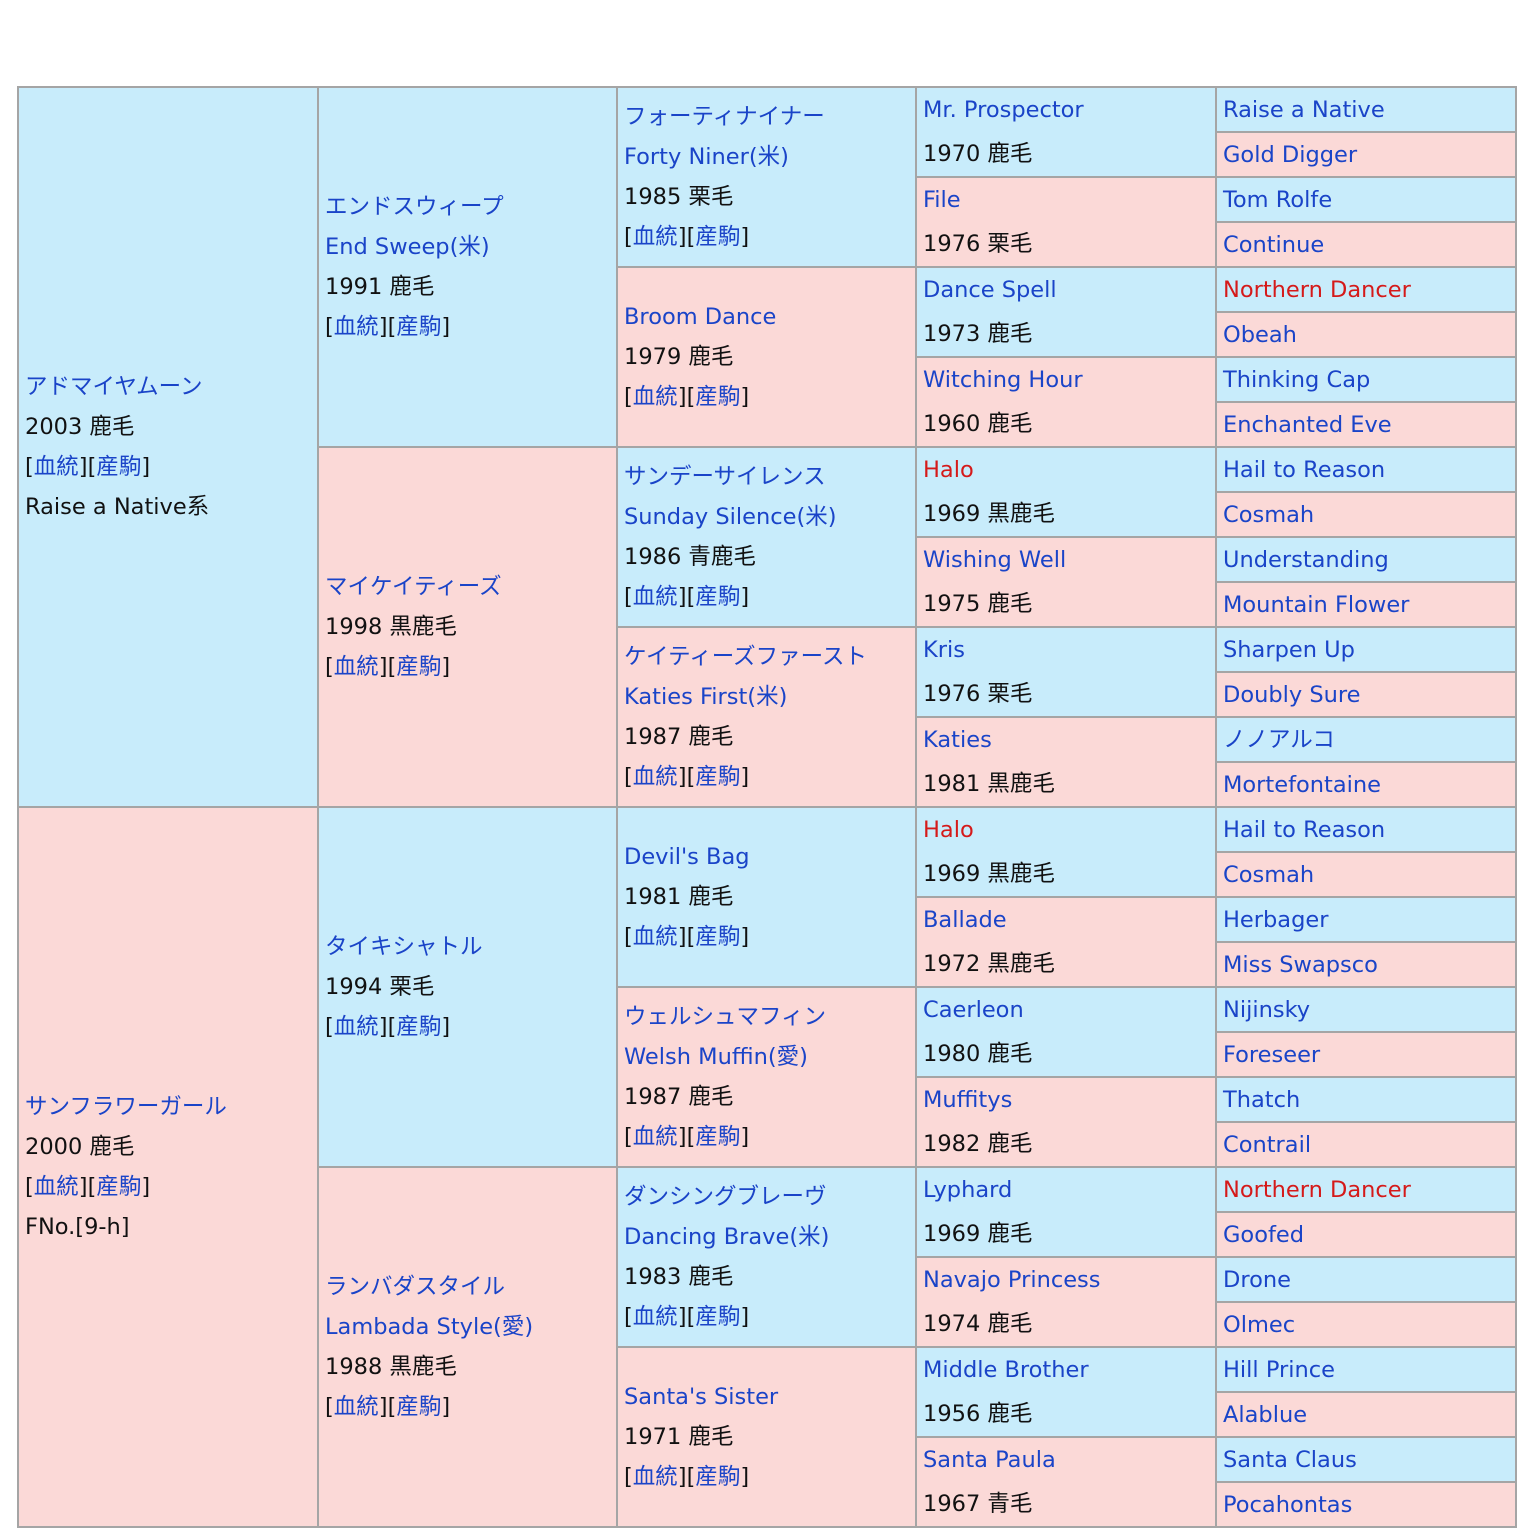  Describe the element at coordinates (429, 1327) in the screenshot. I see `horse-foreign-name: Lambada Style(愛)` at that location.